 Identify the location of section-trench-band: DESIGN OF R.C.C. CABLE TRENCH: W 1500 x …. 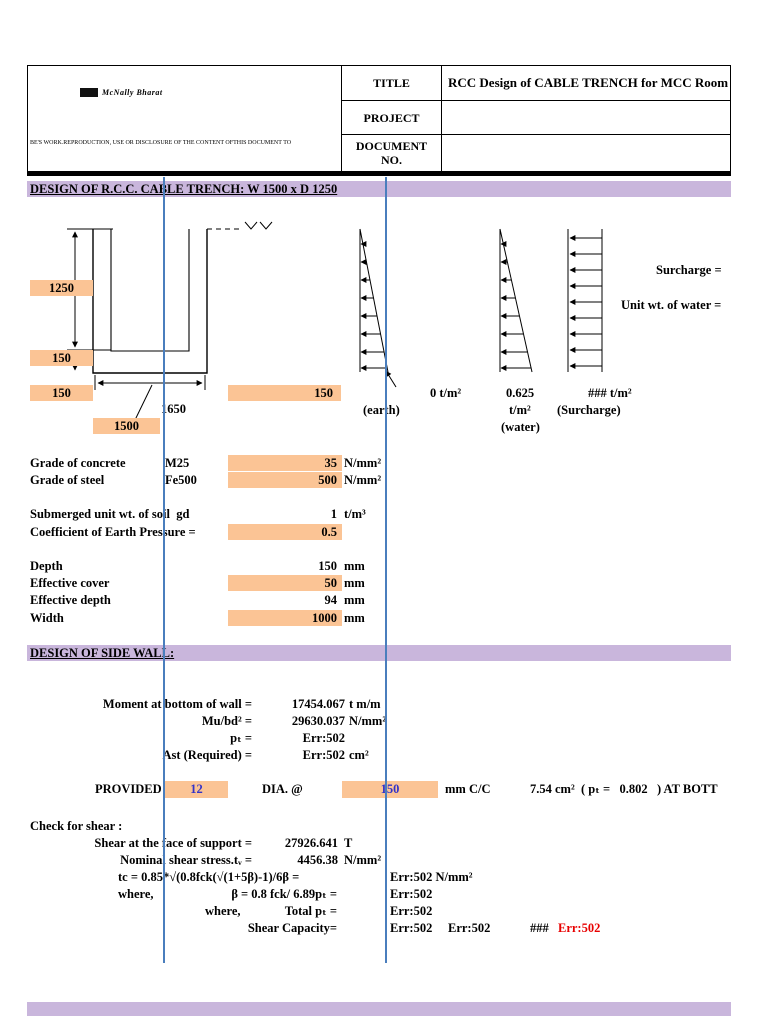
(379, 189).